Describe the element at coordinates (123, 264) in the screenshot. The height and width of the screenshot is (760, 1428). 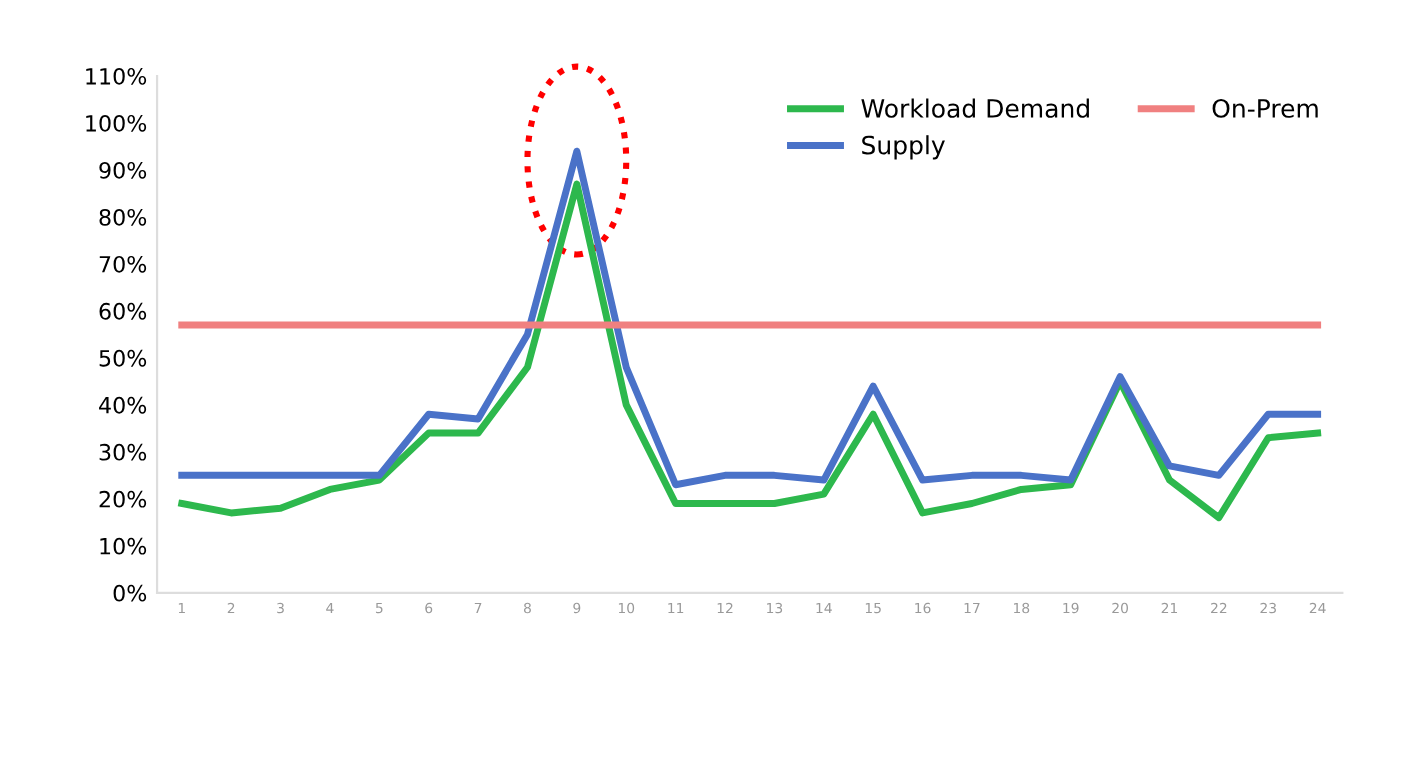
I see `y-tick-label: 70%` at that location.